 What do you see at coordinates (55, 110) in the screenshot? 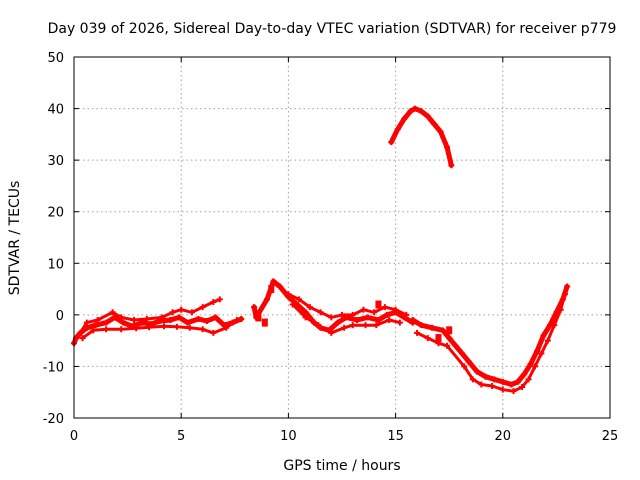
I see `y-tick-label: 40` at bounding box center [55, 110].